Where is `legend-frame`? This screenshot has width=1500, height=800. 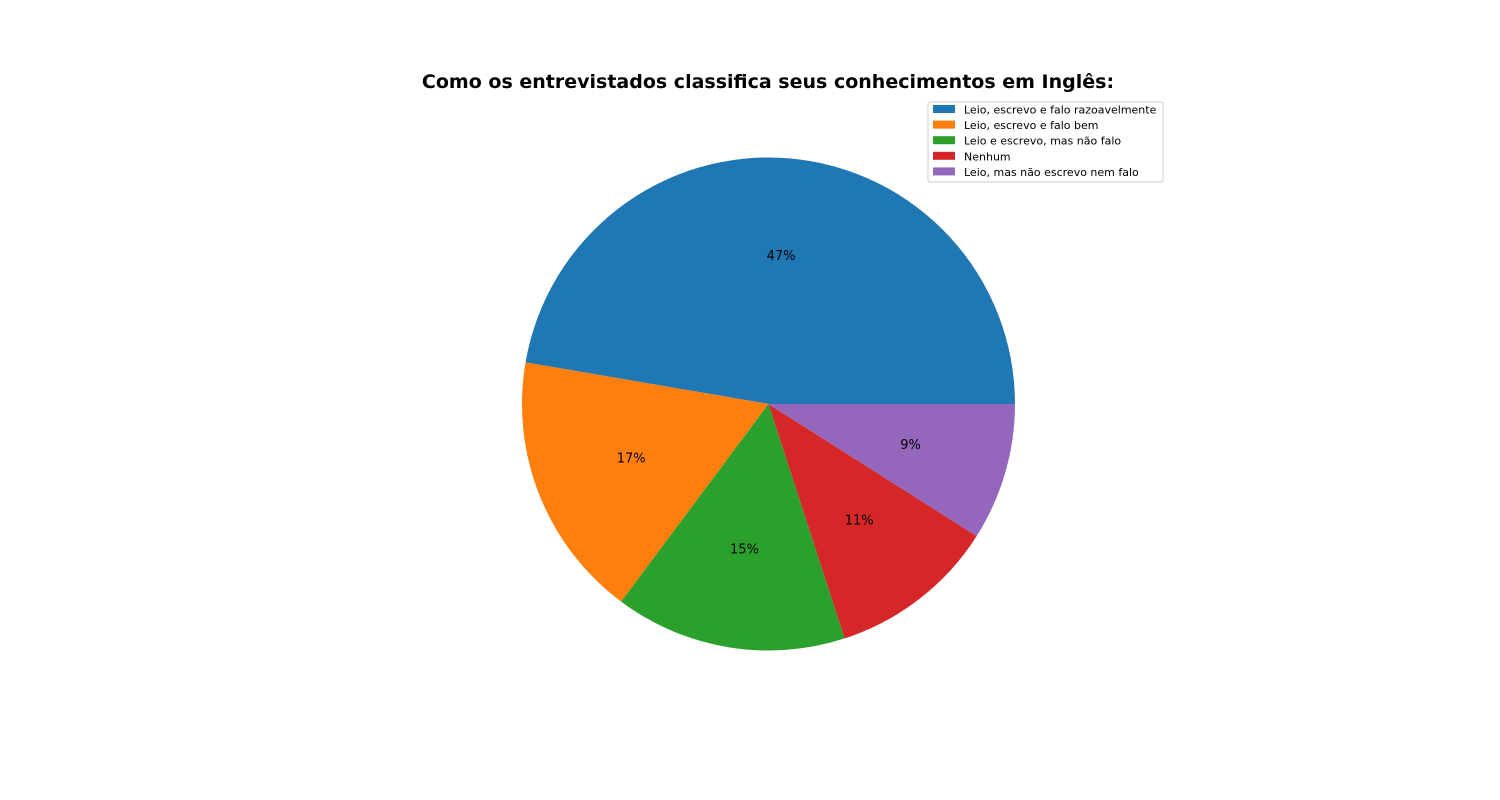 legend-frame is located at coordinates (1045, 142).